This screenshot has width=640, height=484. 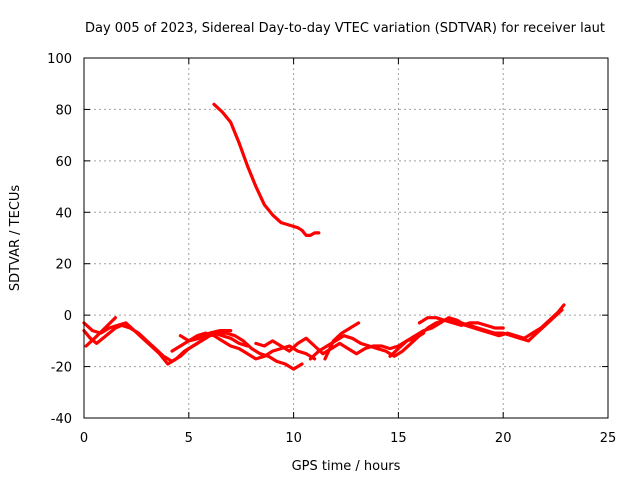 What do you see at coordinates (342, 341) in the screenshot?
I see `series-track-h` at bounding box center [342, 341].